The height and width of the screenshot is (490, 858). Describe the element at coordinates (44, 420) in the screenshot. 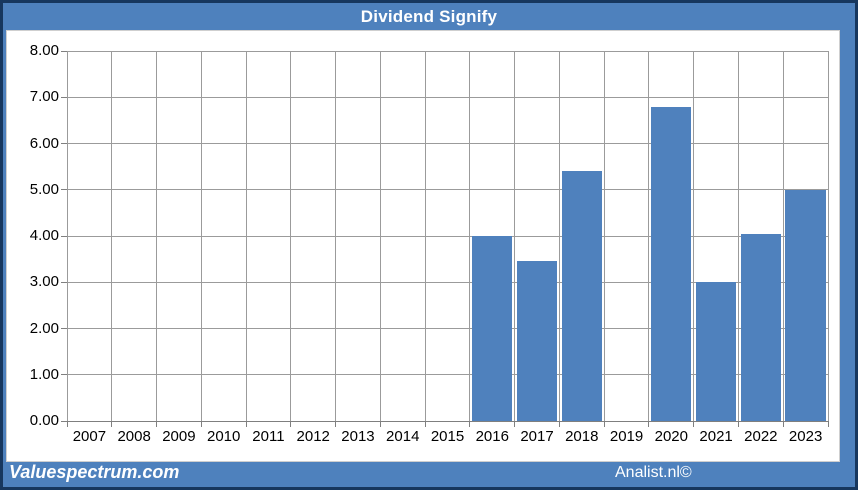

I see `y-tick-label: 0.00` at that location.